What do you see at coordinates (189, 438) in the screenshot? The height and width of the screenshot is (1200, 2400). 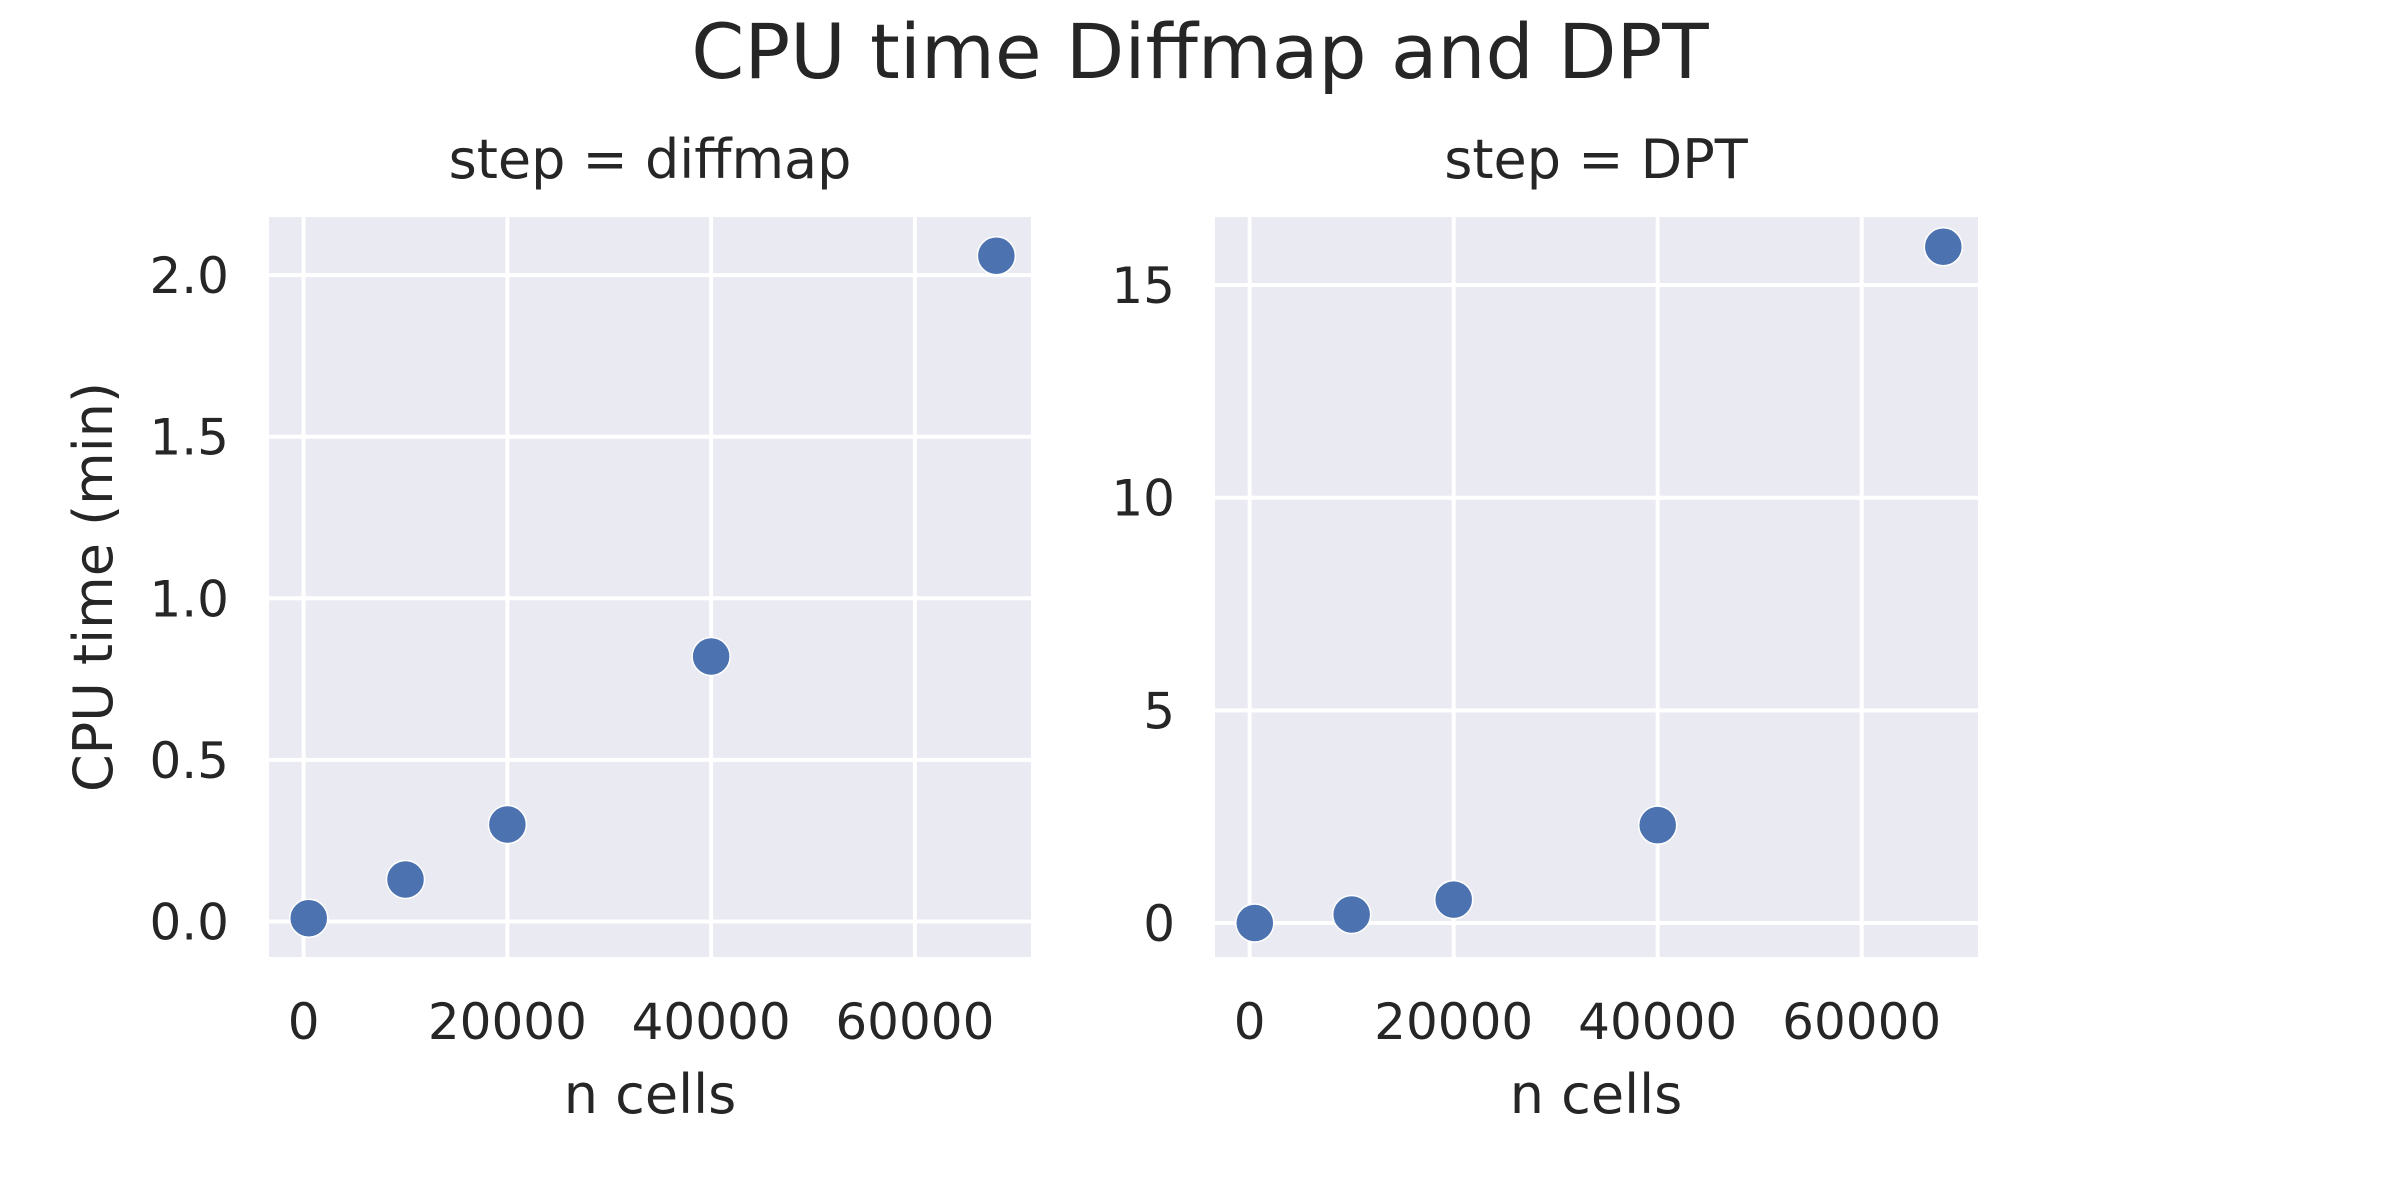 I see `y-tick-label: 1.5` at bounding box center [189, 438].